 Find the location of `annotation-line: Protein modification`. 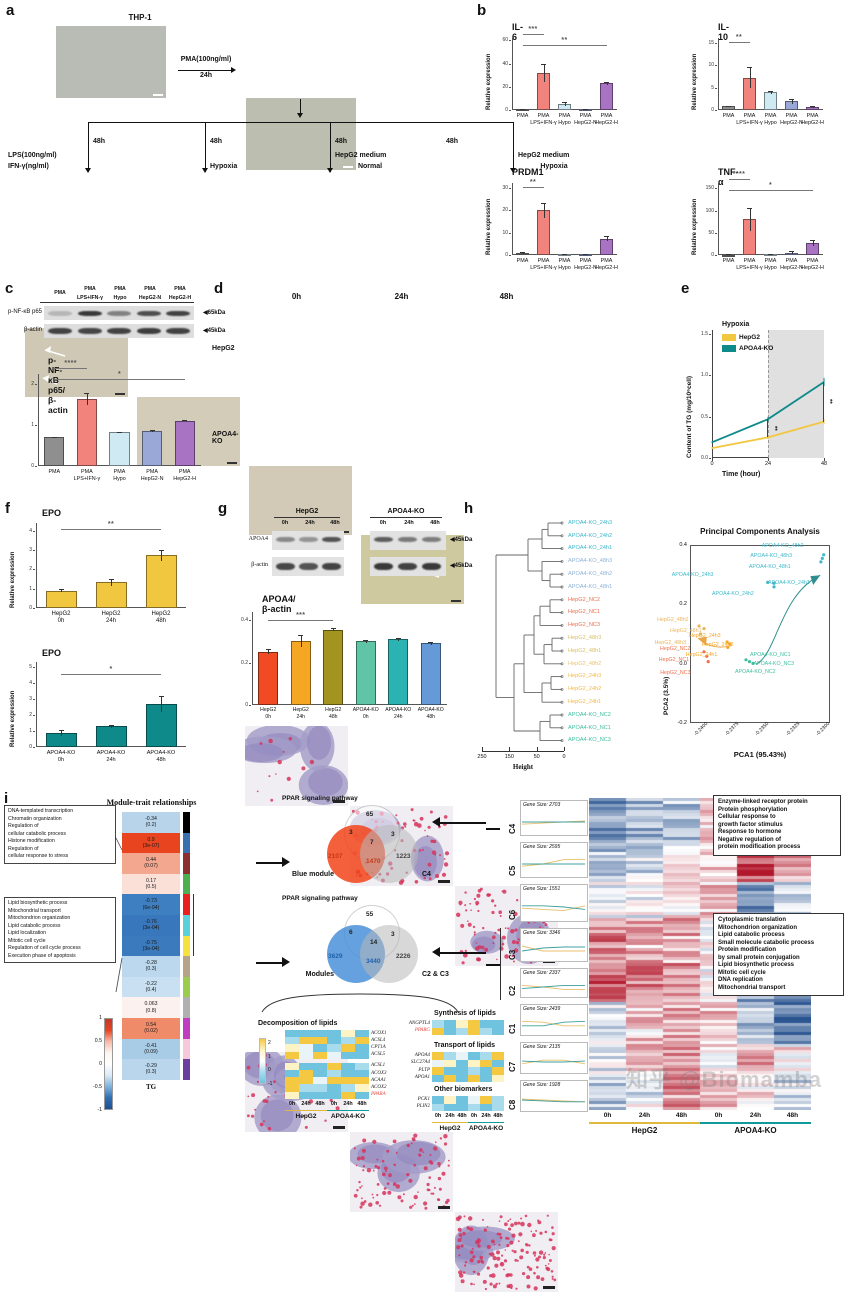

annotation-line: Protein modification is located at coordinates (778, 951).